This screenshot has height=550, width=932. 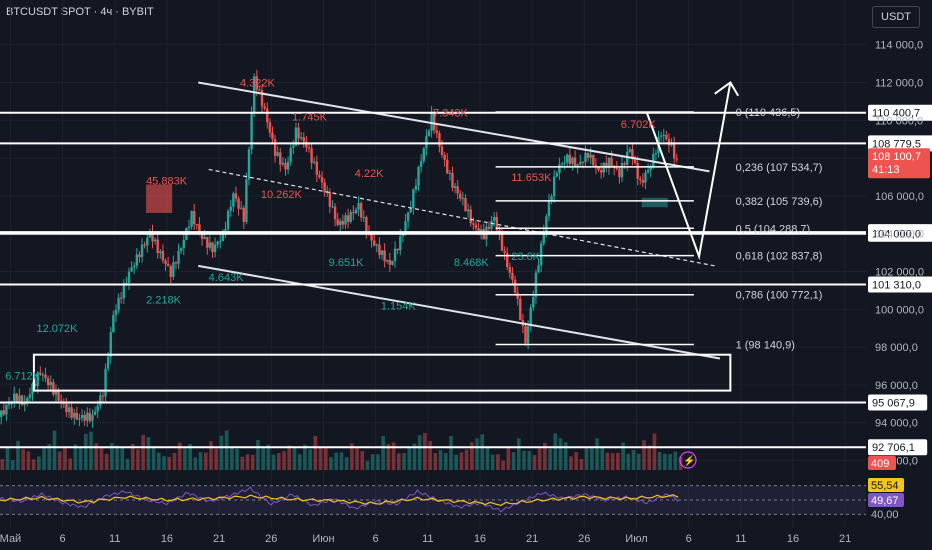 I want to click on volume-annotation: 4.22K, so click(x=369, y=174).